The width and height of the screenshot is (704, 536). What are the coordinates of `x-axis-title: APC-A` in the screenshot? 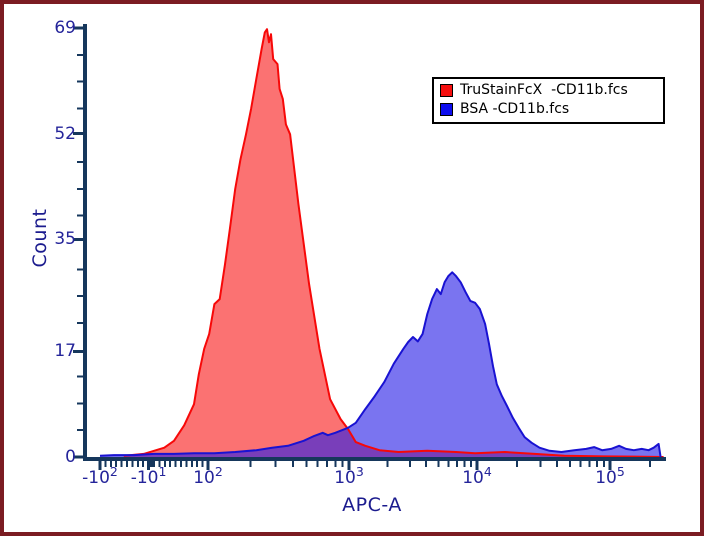 It's located at (372, 505).